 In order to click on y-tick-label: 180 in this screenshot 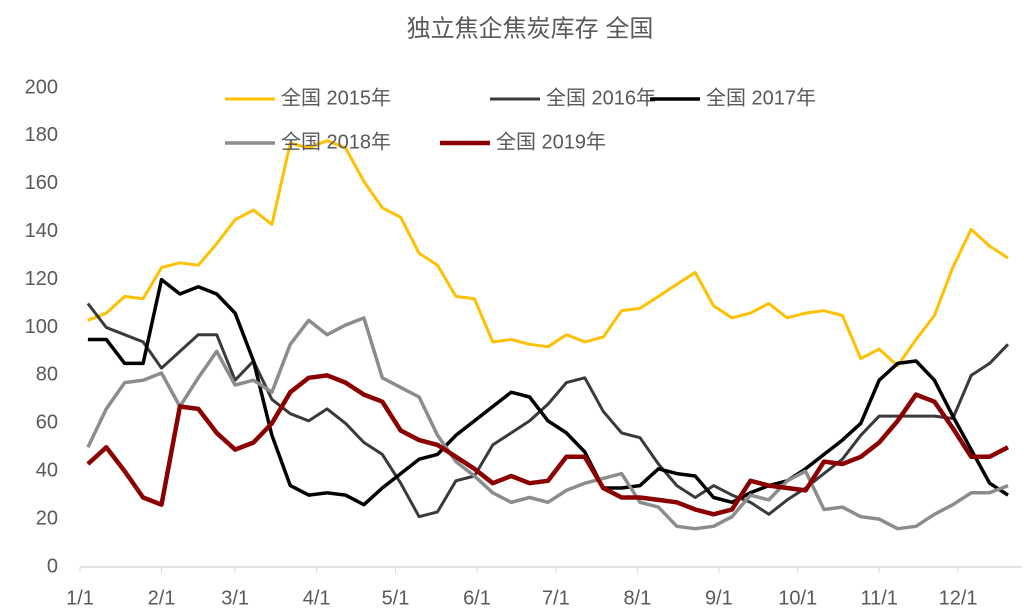, I will do `click(41, 135)`.